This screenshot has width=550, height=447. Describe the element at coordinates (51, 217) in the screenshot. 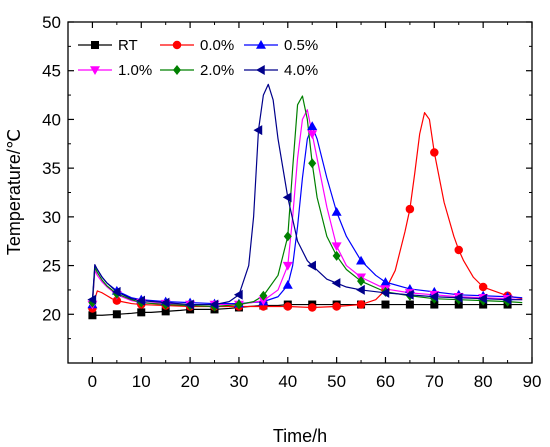

I see `y-tick-label: 30` at that location.